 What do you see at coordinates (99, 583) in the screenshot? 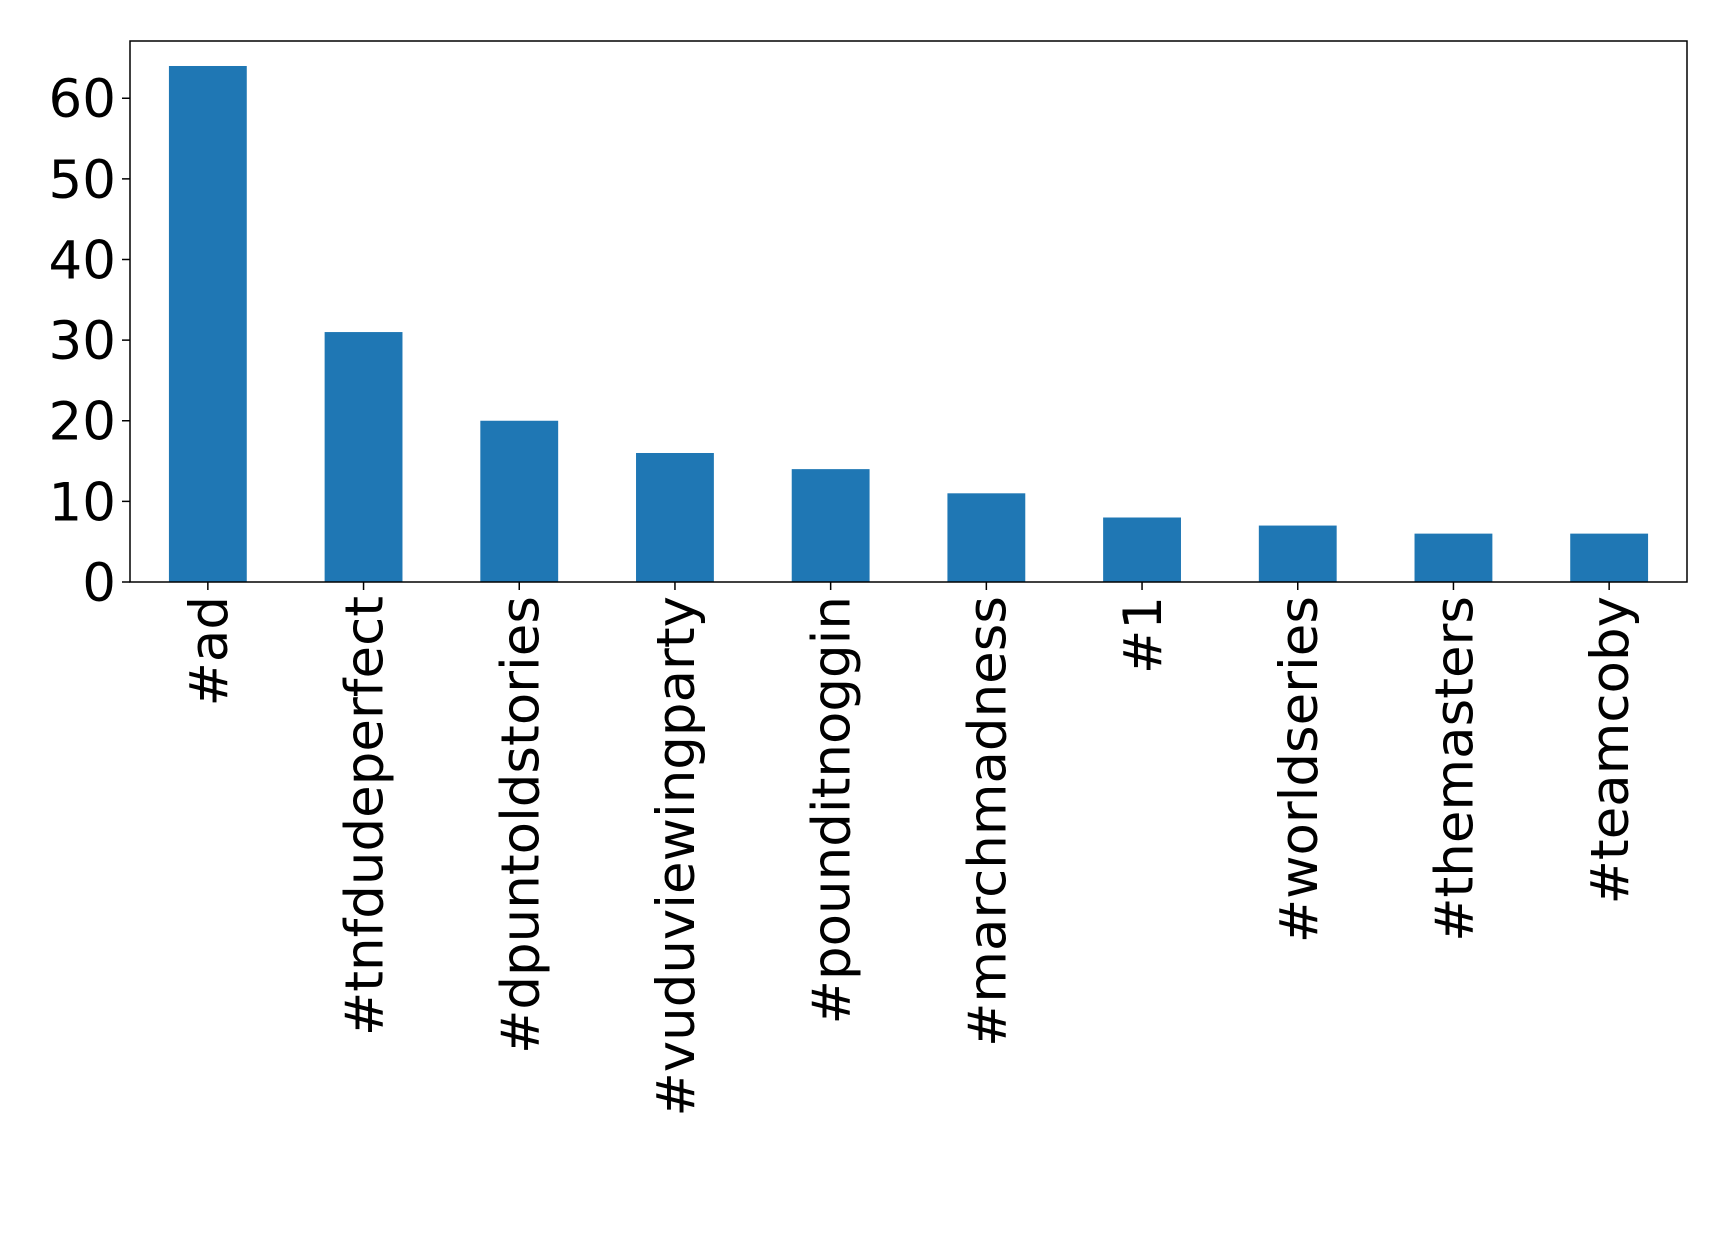
I see `y-tick-label: 0` at bounding box center [99, 583].